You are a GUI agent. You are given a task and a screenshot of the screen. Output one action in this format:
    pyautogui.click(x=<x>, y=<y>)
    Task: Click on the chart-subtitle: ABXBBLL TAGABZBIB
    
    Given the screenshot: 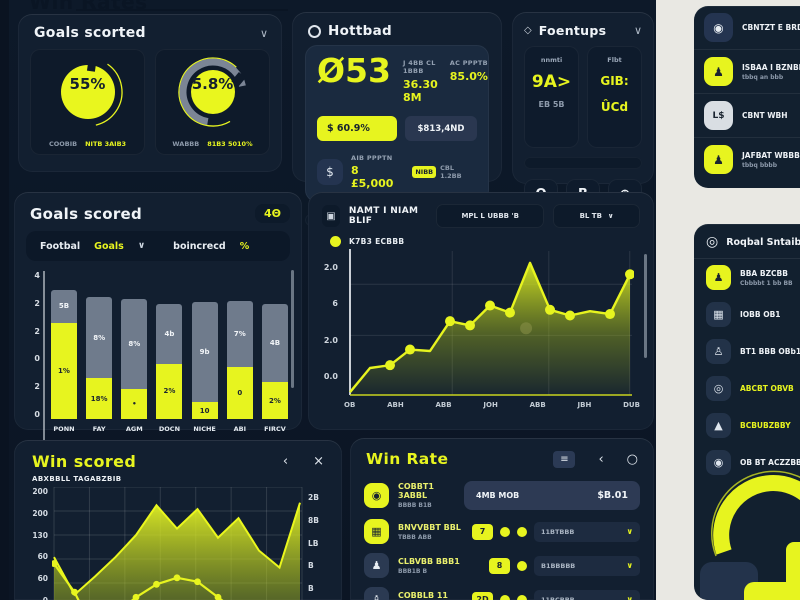 What is the action you would take?
    pyautogui.click(x=77, y=479)
    